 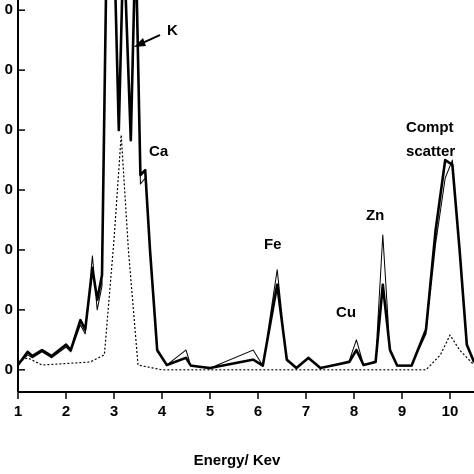 What do you see at coordinates (430, 151) in the screenshot?
I see `annotation: scatter` at bounding box center [430, 151].